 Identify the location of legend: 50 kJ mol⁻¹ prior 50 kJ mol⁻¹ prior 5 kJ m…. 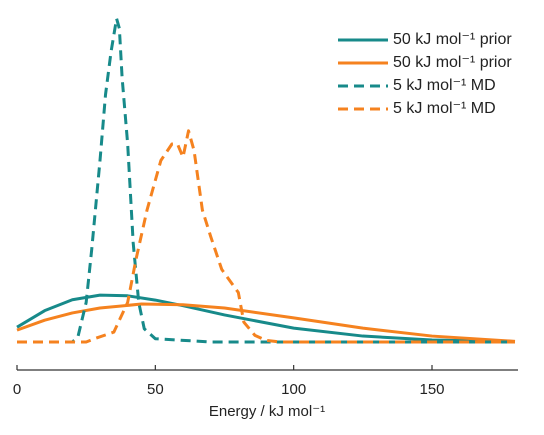
(425, 74).